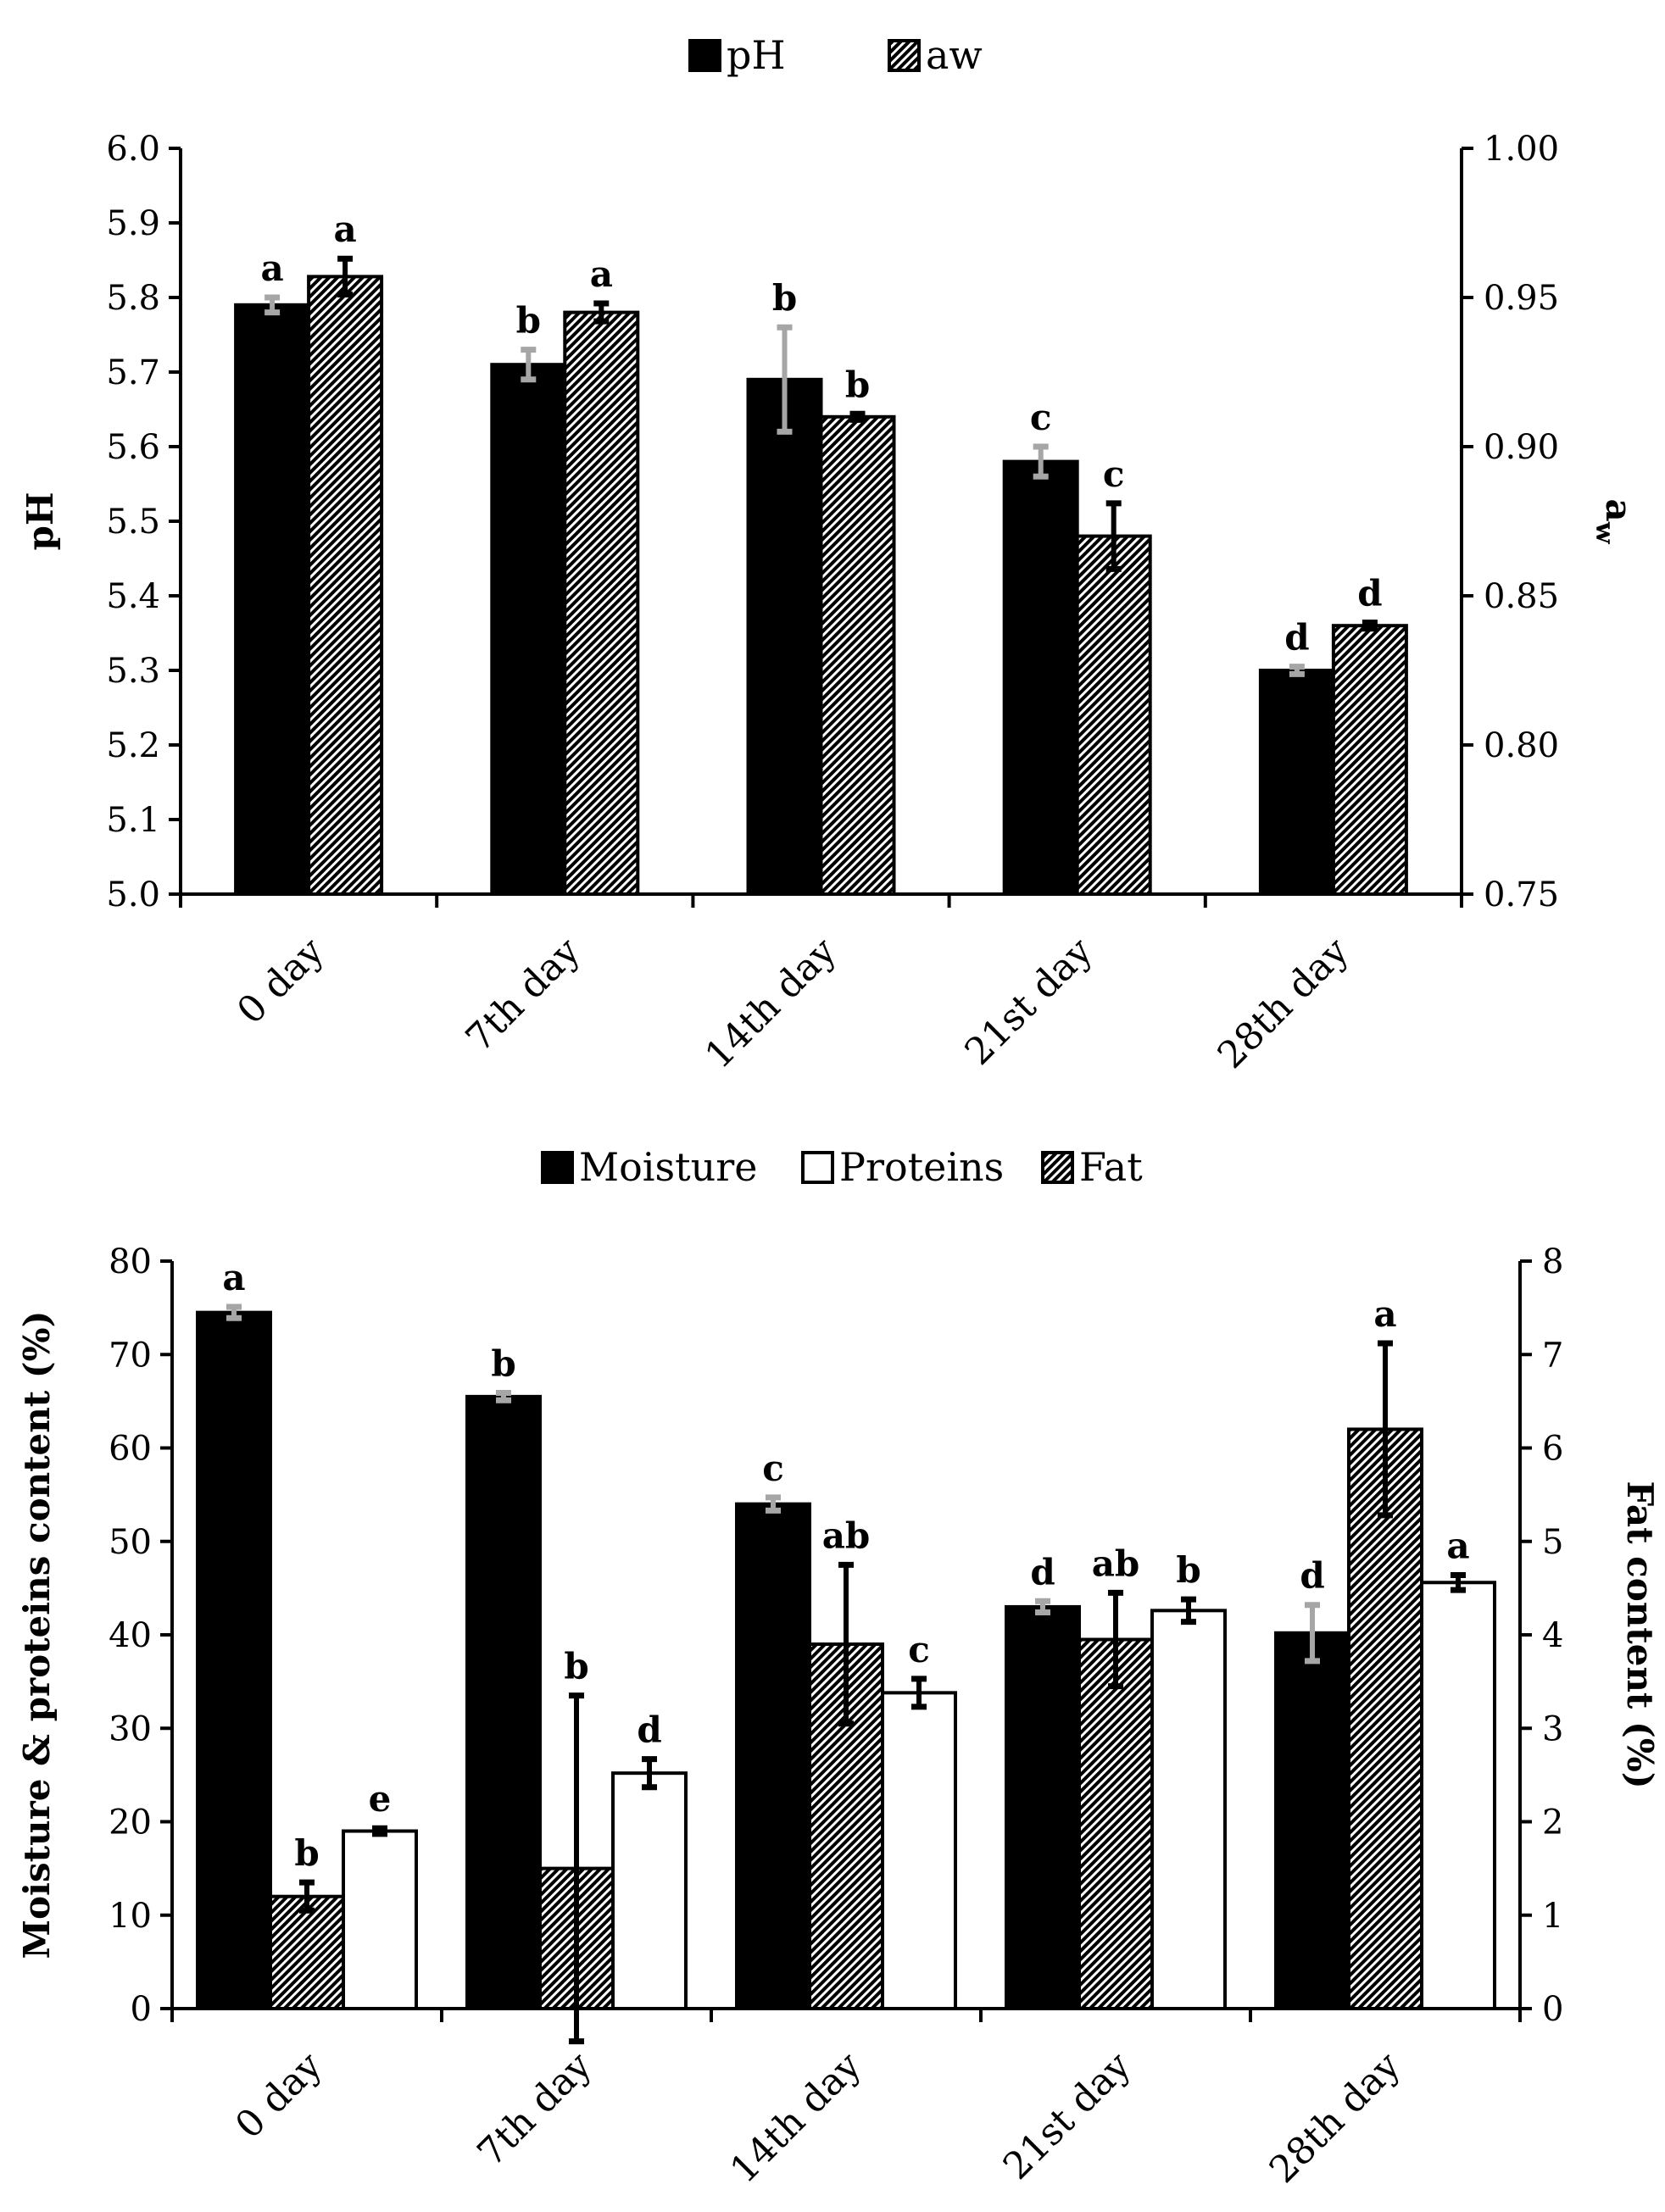 The image size is (1665, 2212). What do you see at coordinates (1116, 1563) in the screenshot?
I see `significance-letter-fat-3: ab` at bounding box center [1116, 1563].